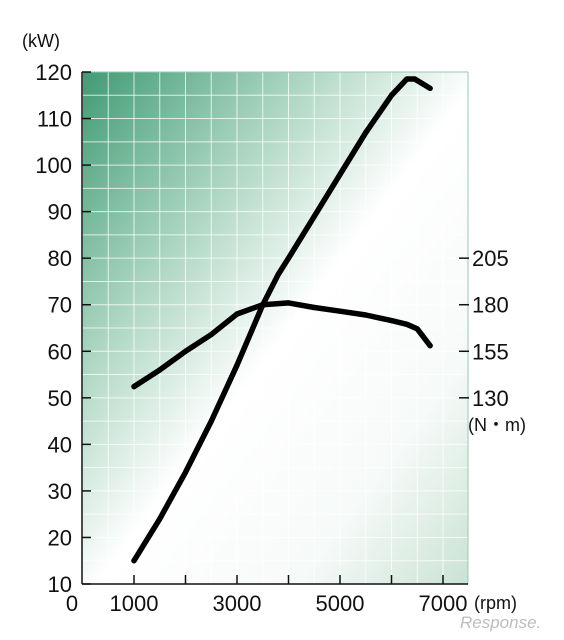  I want to click on right-y-axis: 130 155 180 205, so click(484, 328).